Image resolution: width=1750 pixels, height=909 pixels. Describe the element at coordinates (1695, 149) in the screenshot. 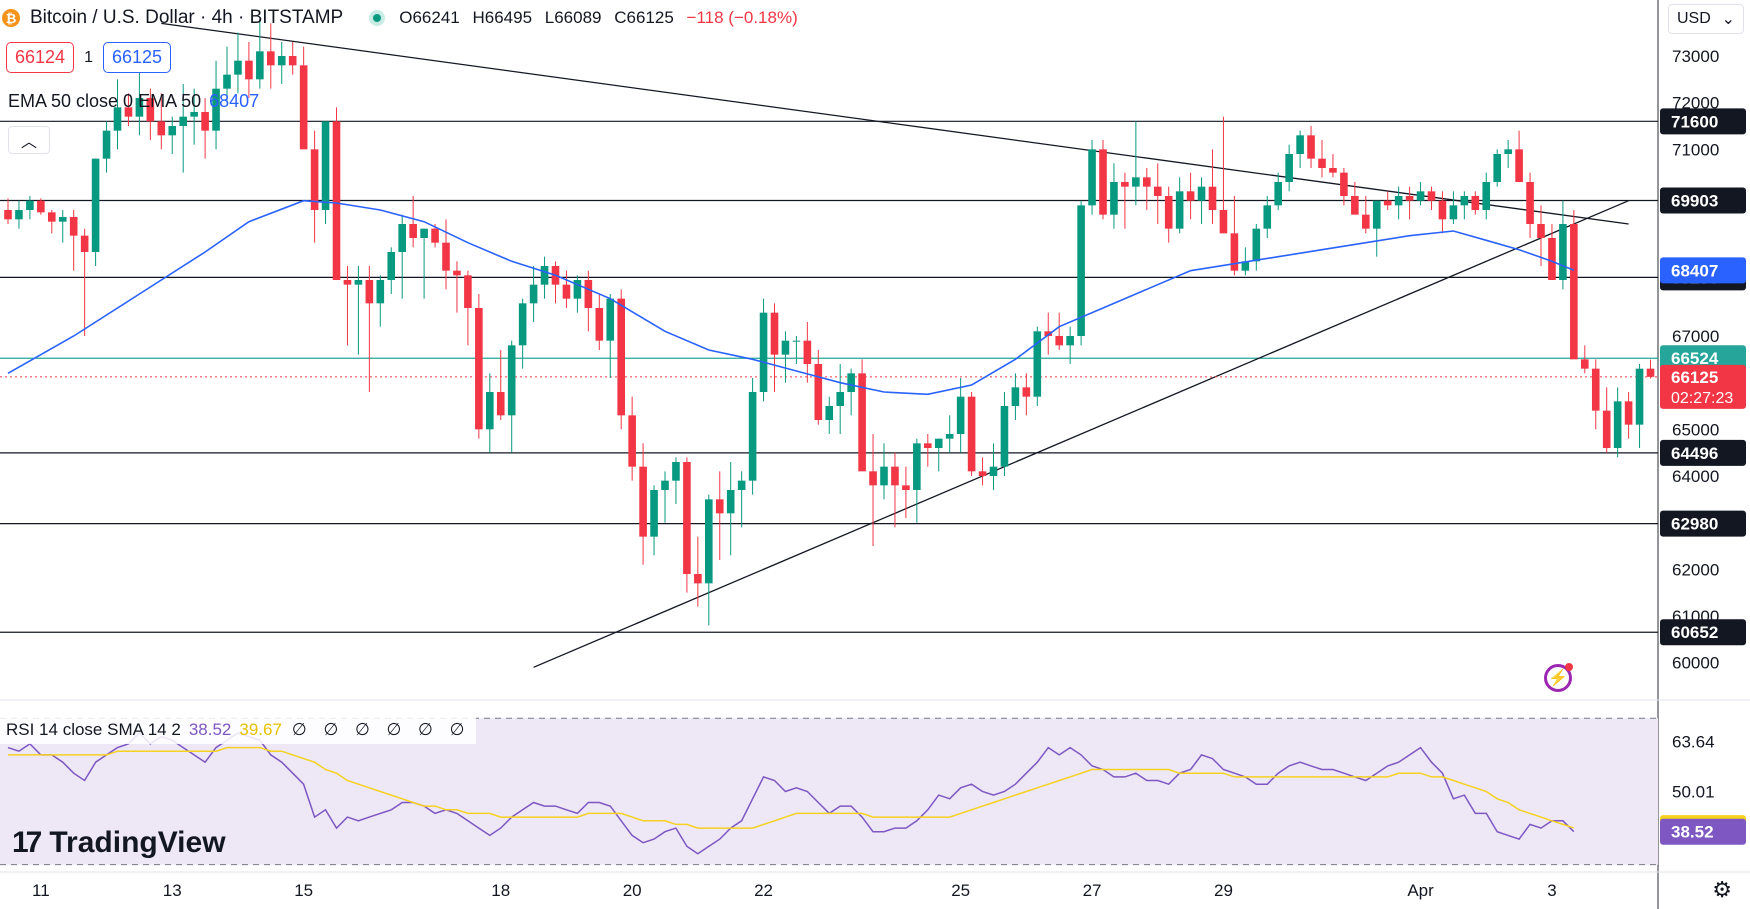

I see `price-tick-label-2: 71000` at that location.